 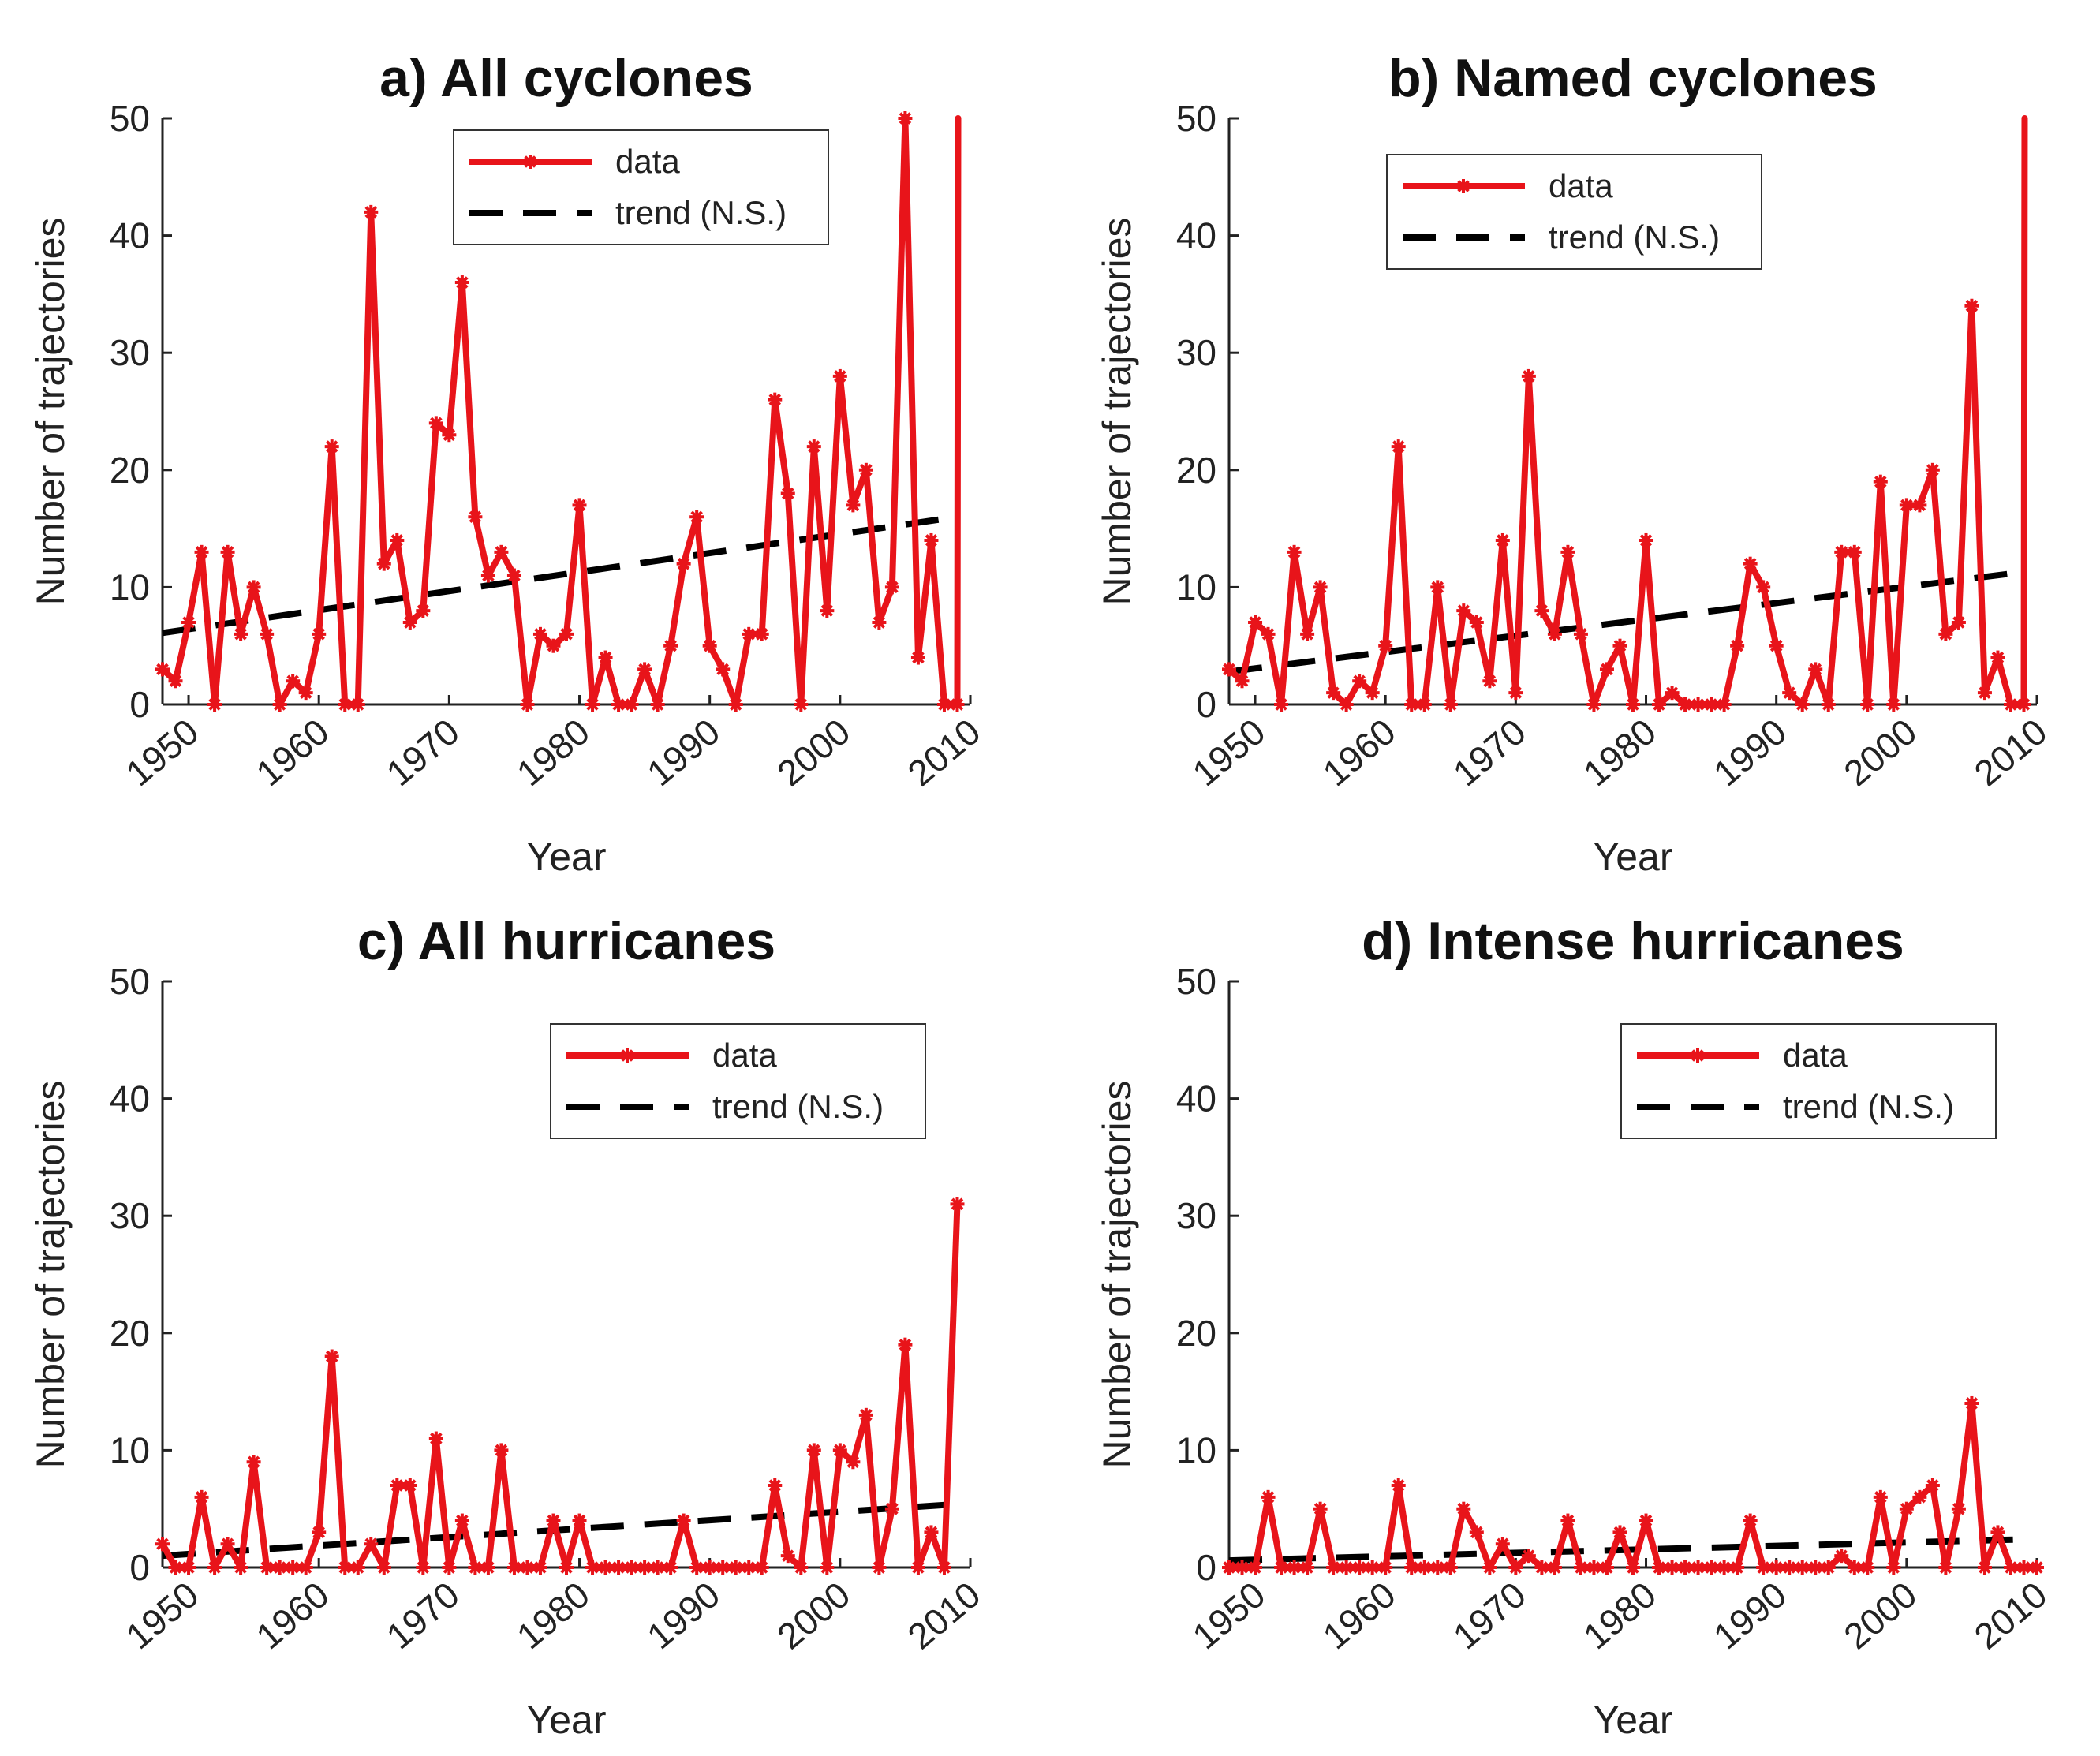 What do you see at coordinates (2011, 752) in the screenshot?
I see `x-tick-label: 2010` at bounding box center [2011, 752].